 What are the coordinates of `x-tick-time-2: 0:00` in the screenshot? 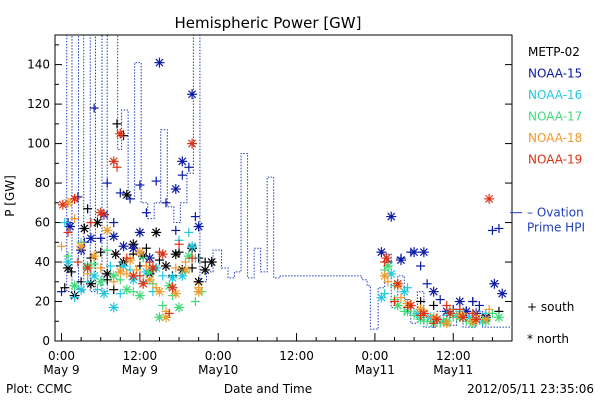 It's located at (218, 356).